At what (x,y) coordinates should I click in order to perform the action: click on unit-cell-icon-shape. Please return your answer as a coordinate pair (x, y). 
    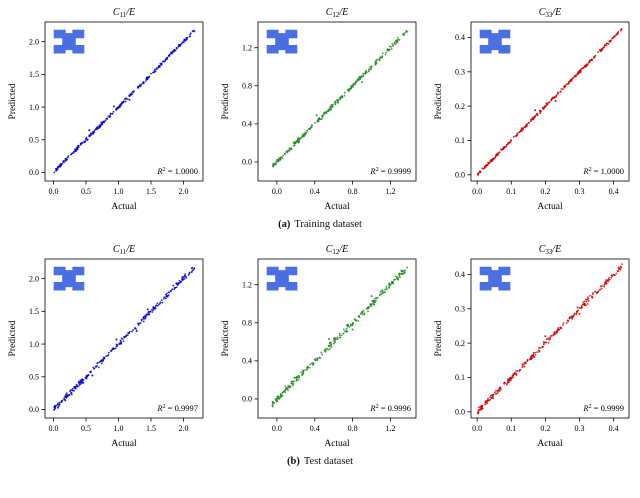
    Looking at the image, I should click on (495, 41).